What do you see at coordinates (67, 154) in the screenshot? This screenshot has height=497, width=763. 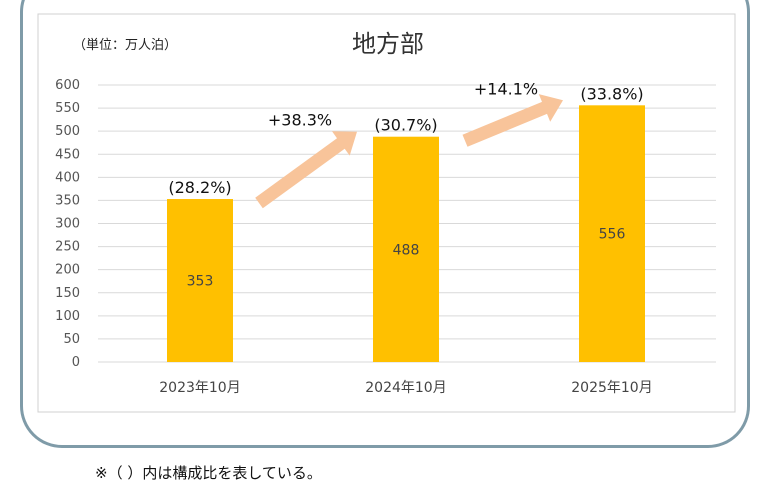 I see `y-tick-label: 450` at bounding box center [67, 154].